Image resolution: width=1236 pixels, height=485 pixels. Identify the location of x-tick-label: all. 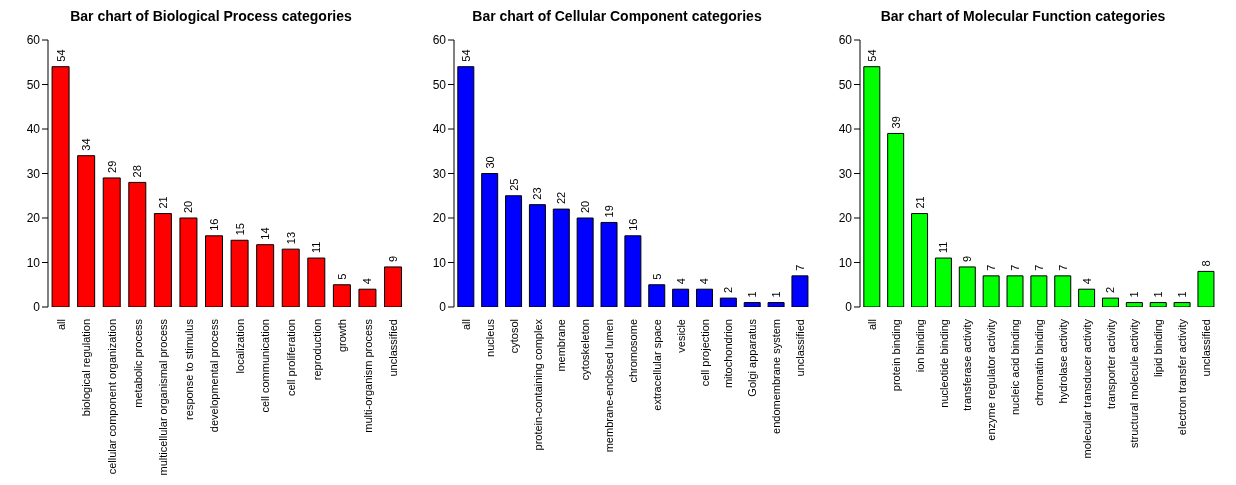
(871, 325).